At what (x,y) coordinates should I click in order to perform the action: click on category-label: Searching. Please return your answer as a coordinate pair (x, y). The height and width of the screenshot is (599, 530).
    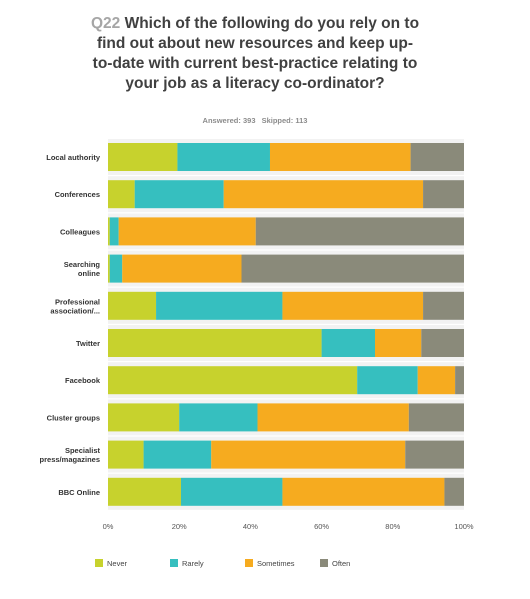
    Looking at the image, I should click on (82, 264).